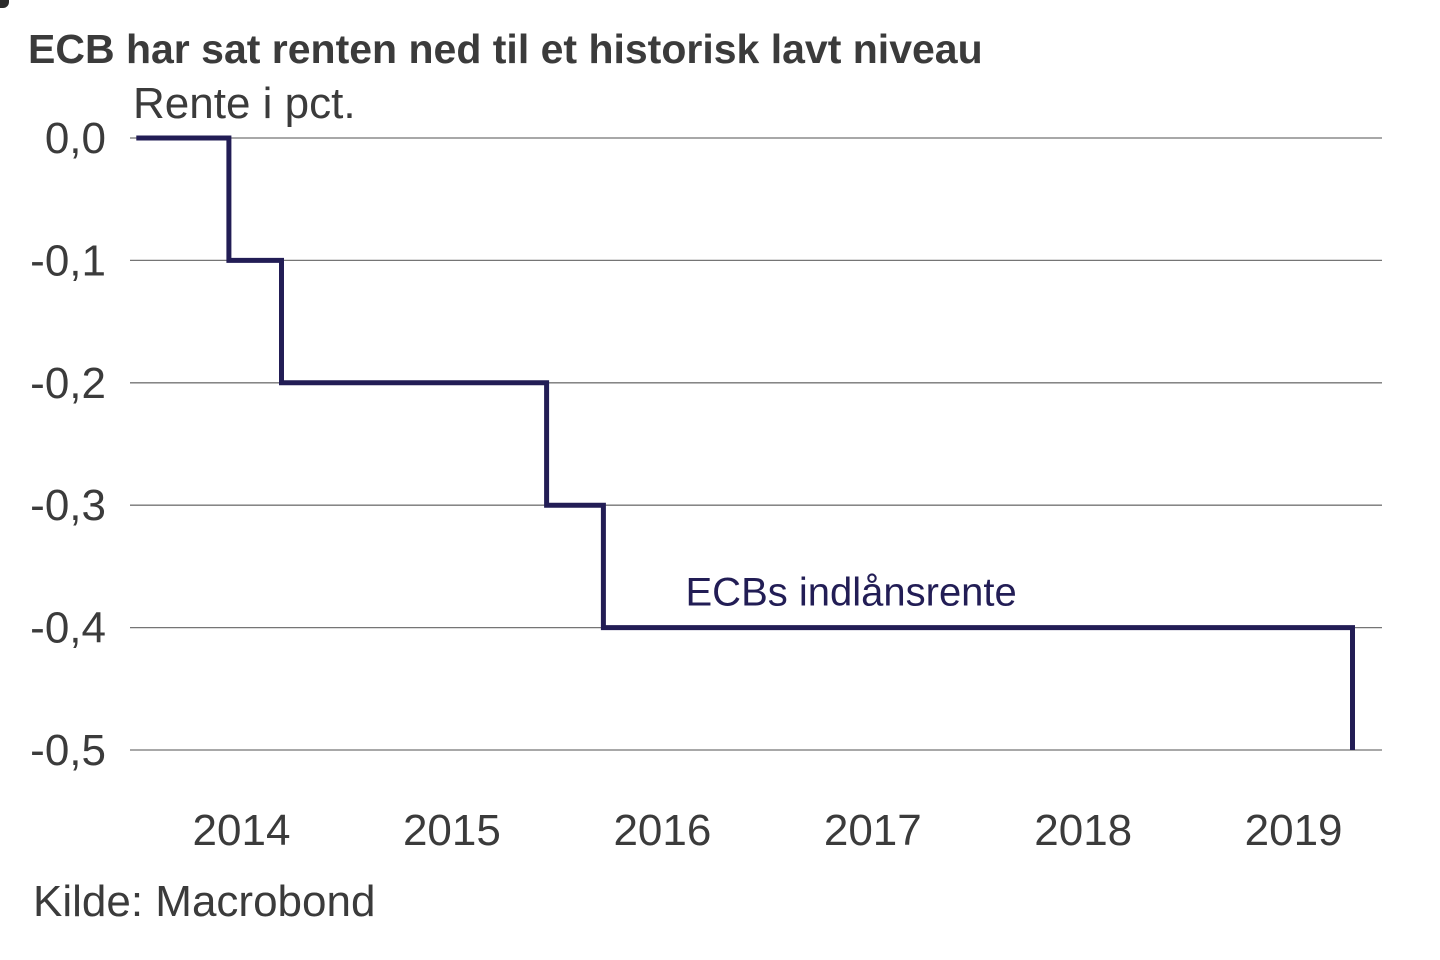 The width and height of the screenshot is (1440, 960). Describe the element at coordinates (1294, 830) in the screenshot. I see `x-axis-tick-label: 2019` at that location.